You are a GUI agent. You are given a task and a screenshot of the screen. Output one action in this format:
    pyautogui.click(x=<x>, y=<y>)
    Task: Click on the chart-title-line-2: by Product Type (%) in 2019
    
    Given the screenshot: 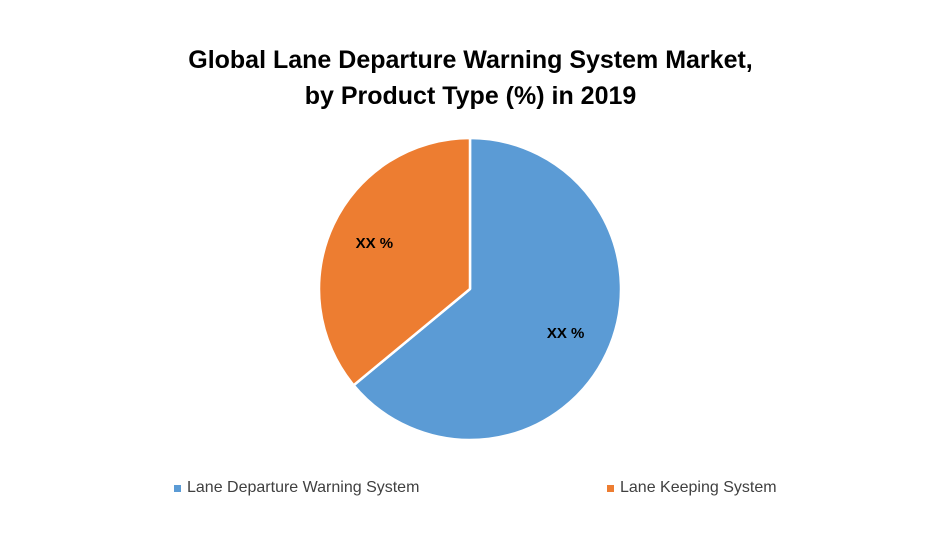 What is the action you would take?
    pyautogui.click(x=470, y=96)
    